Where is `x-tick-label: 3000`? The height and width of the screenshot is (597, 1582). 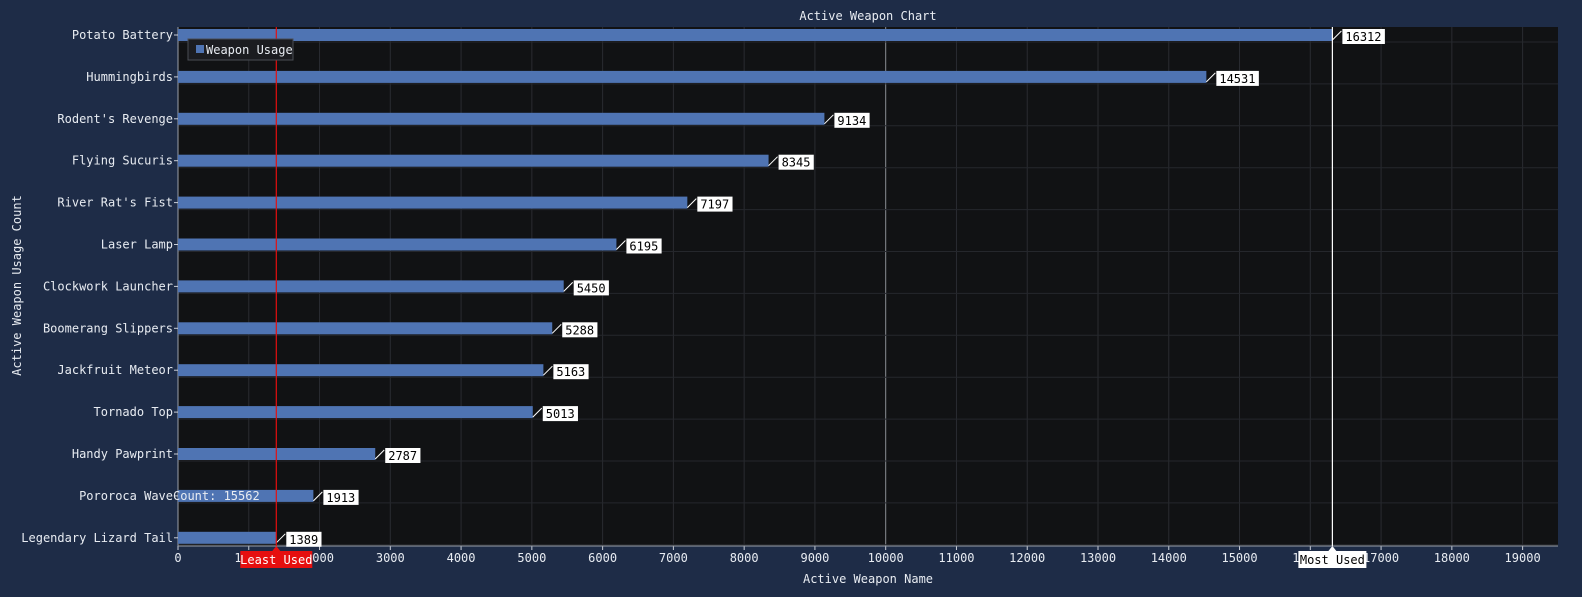 x-tick-label: 3000 is located at coordinates (390, 558).